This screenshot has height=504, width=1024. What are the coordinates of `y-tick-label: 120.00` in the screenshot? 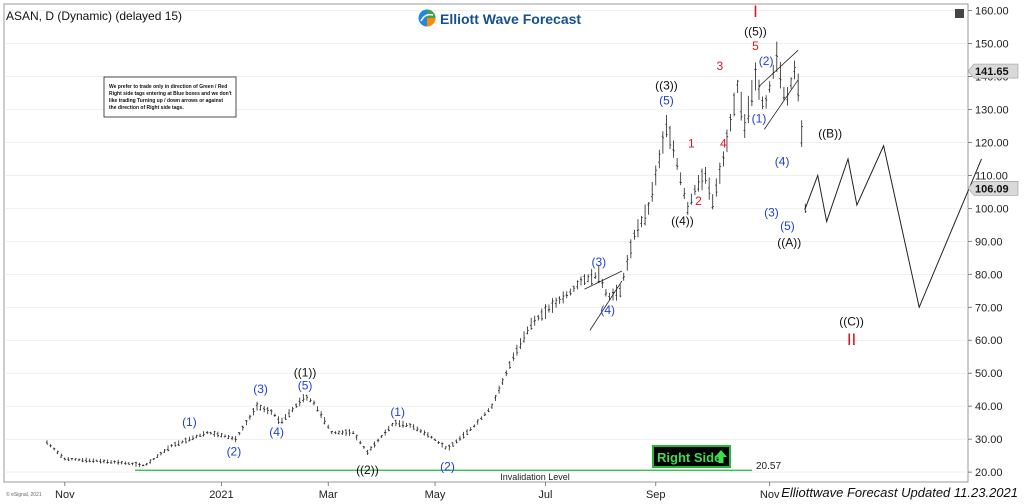 It's located at (992, 143).